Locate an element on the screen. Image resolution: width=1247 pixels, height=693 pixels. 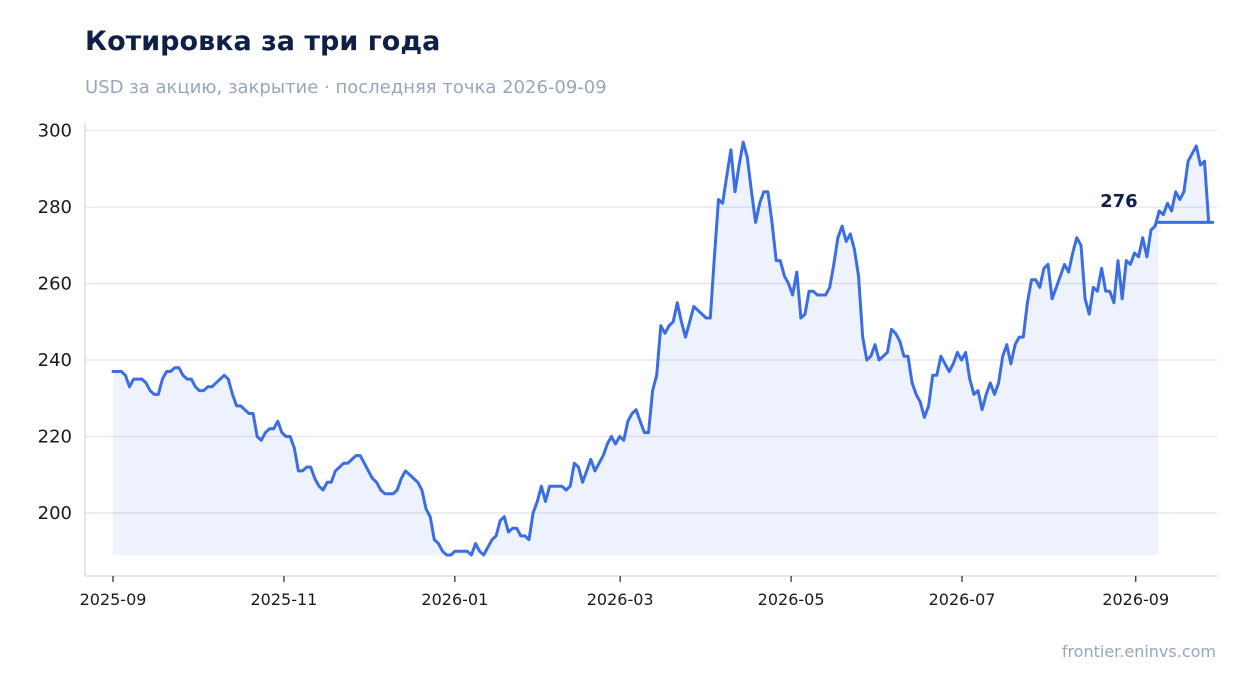
x-tick-label-2026-07: 2026-07 is located at coordinates (962, 599).